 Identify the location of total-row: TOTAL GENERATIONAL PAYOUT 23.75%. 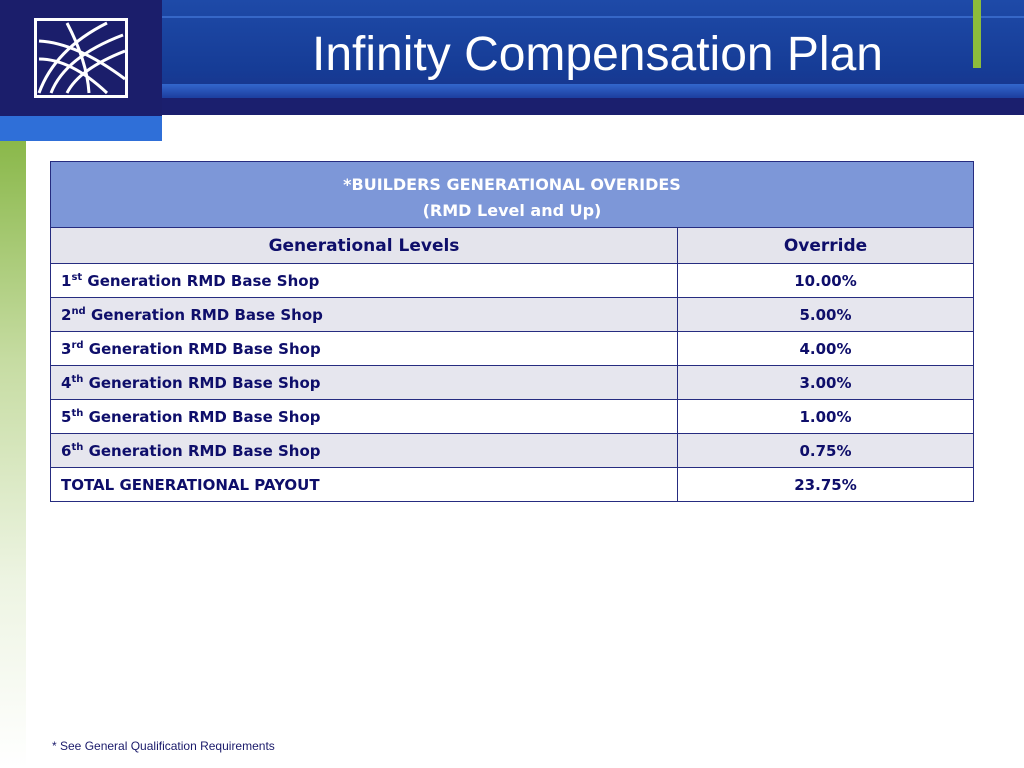
(512, 484).